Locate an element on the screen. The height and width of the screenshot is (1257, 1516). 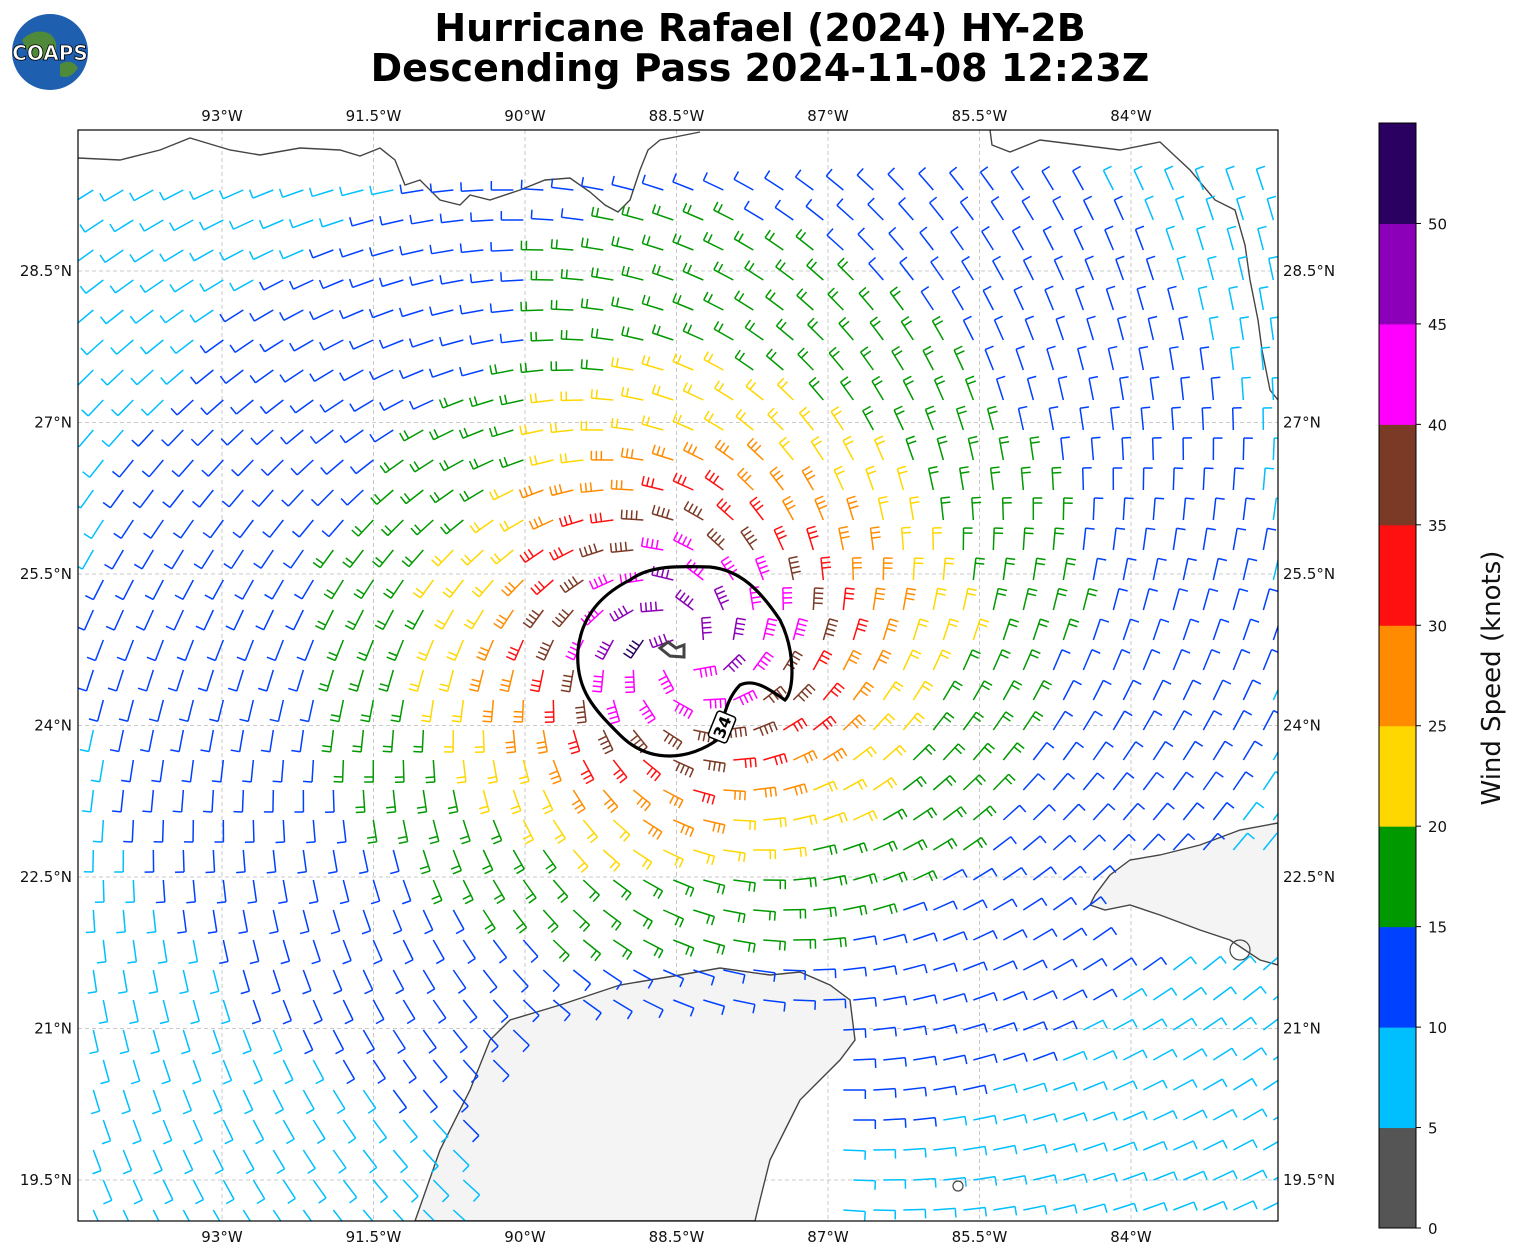
colorbar-segment is located at coordinates (1397, 475).